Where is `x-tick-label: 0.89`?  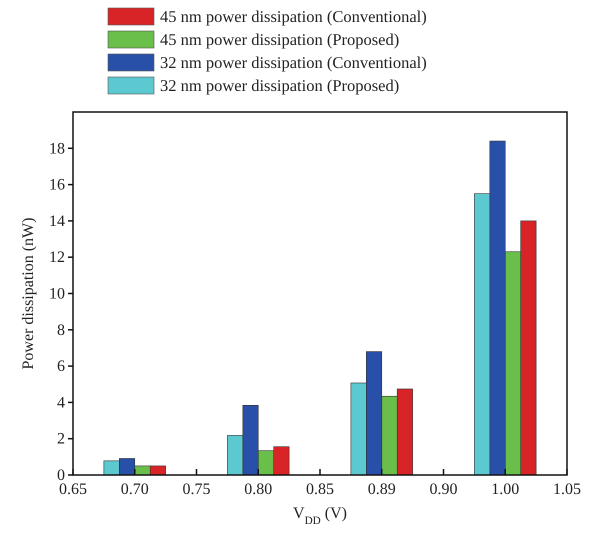 x-tick-label: 0.89 is located at coordinates (382, 489).